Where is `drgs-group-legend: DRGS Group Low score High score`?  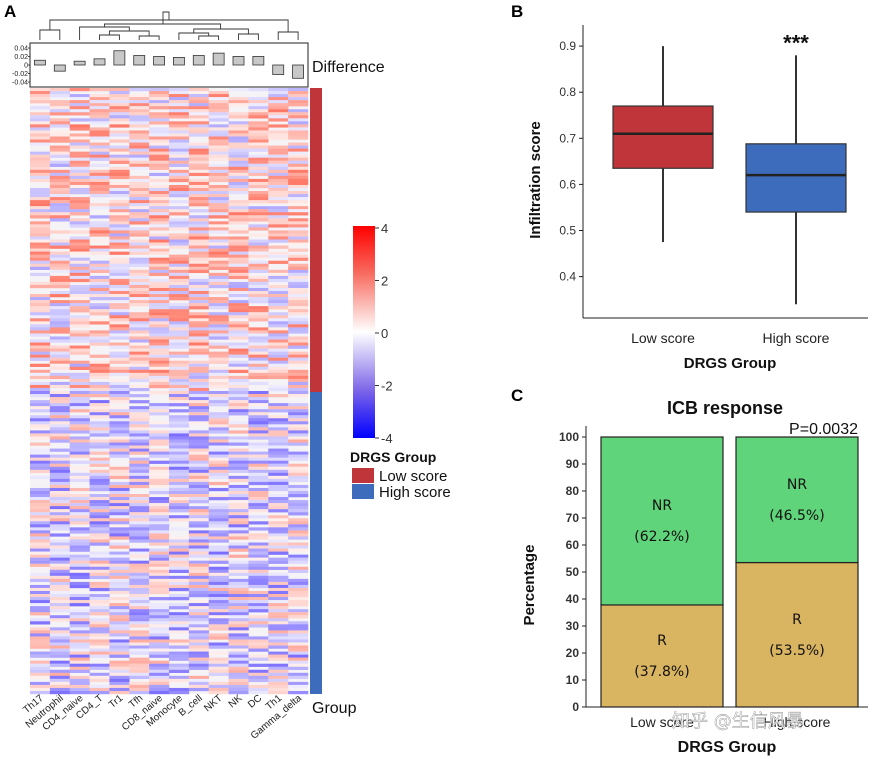
drgs-group-legend: DRGS Group Low score High score is located at coordinates (400, 475).